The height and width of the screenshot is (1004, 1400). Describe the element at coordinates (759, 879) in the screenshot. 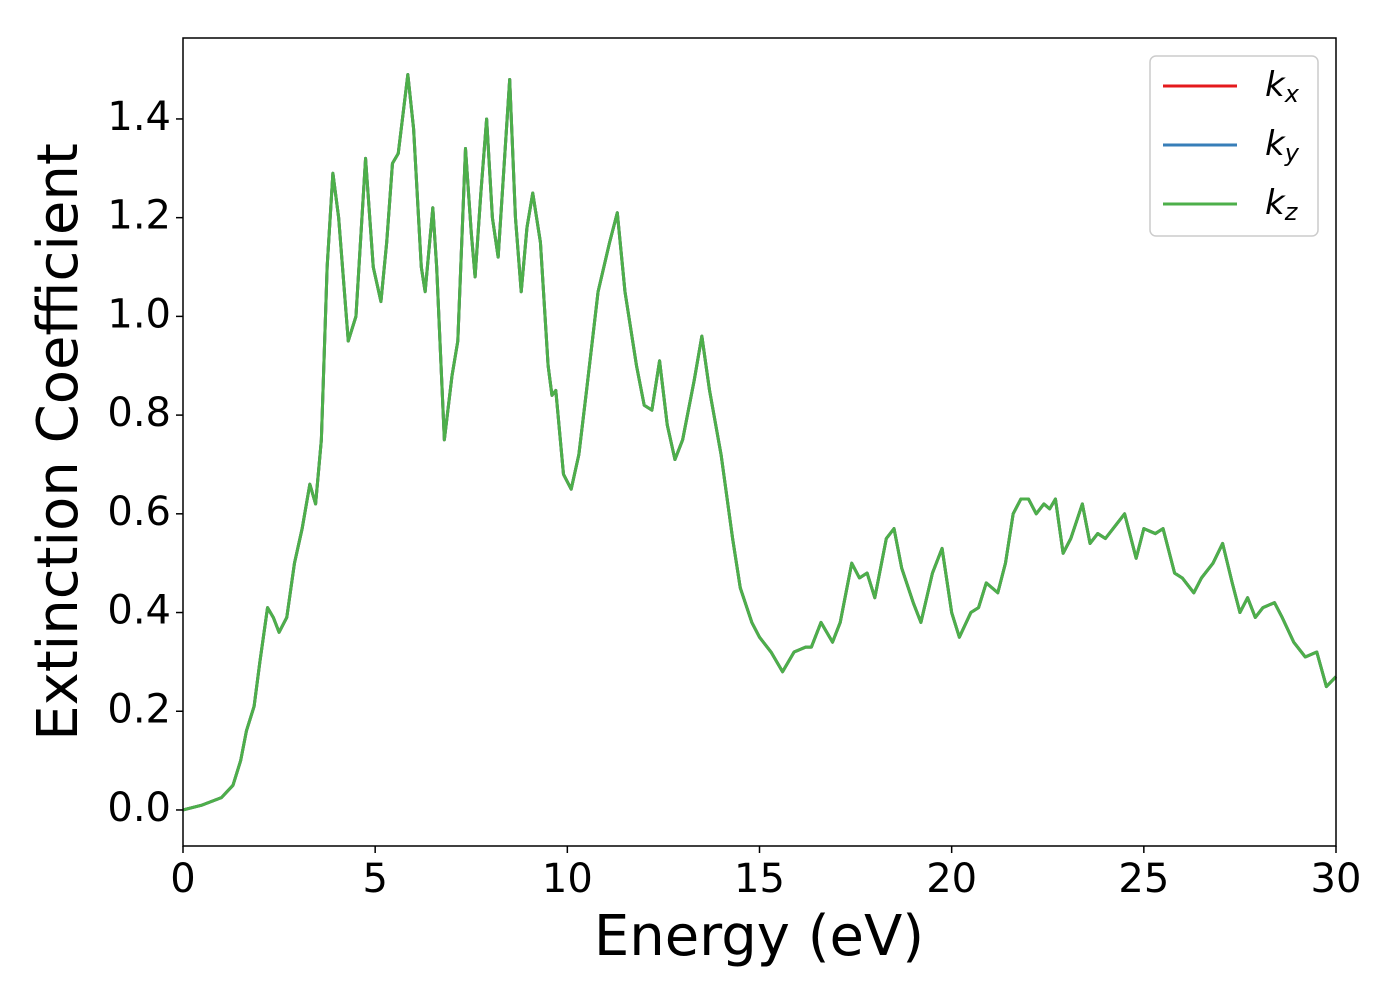

I see `x-tick-label: 15` at that location.